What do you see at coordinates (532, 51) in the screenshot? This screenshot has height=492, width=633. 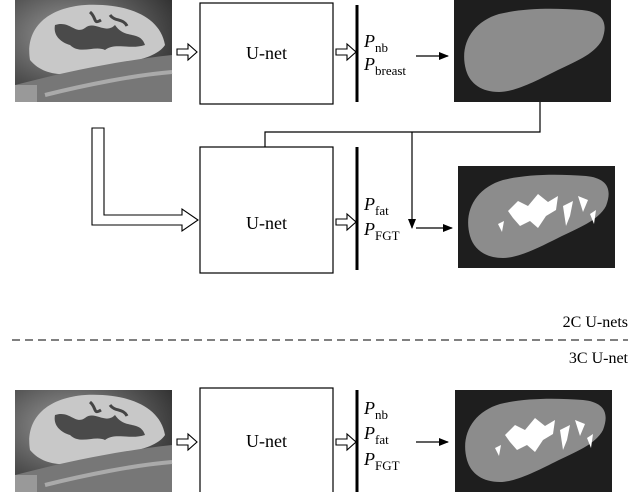 I see `breast-mask` at bounding box center [532, 51].